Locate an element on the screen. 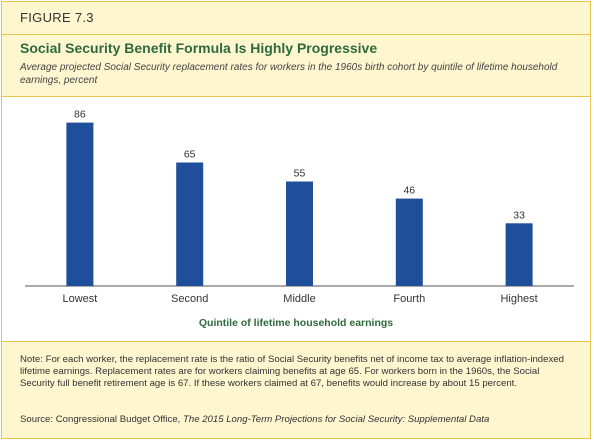  data-label-highest: 33 is located at coordinates (519, 215).